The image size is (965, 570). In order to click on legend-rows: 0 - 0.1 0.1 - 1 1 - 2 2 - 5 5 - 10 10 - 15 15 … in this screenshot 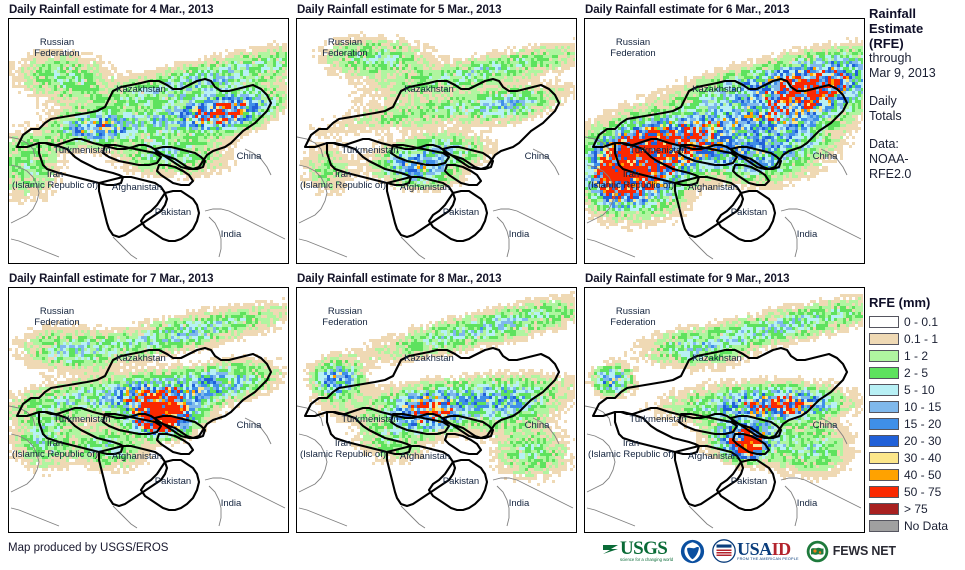, I will do `click(917, 423)`.